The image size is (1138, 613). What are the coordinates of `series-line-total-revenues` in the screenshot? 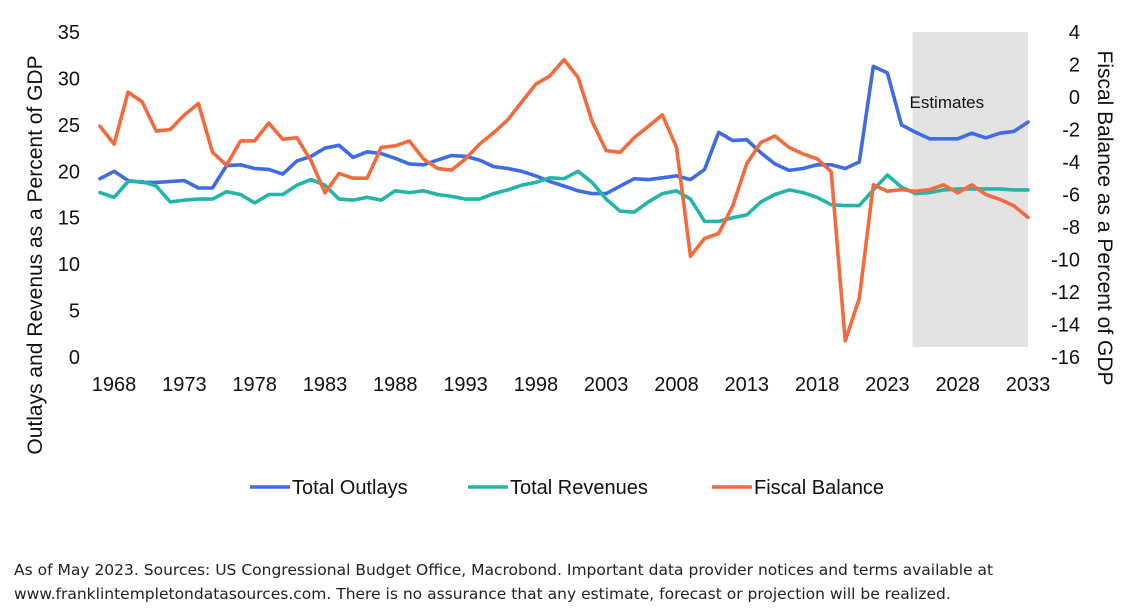 It's located at (564, 196).